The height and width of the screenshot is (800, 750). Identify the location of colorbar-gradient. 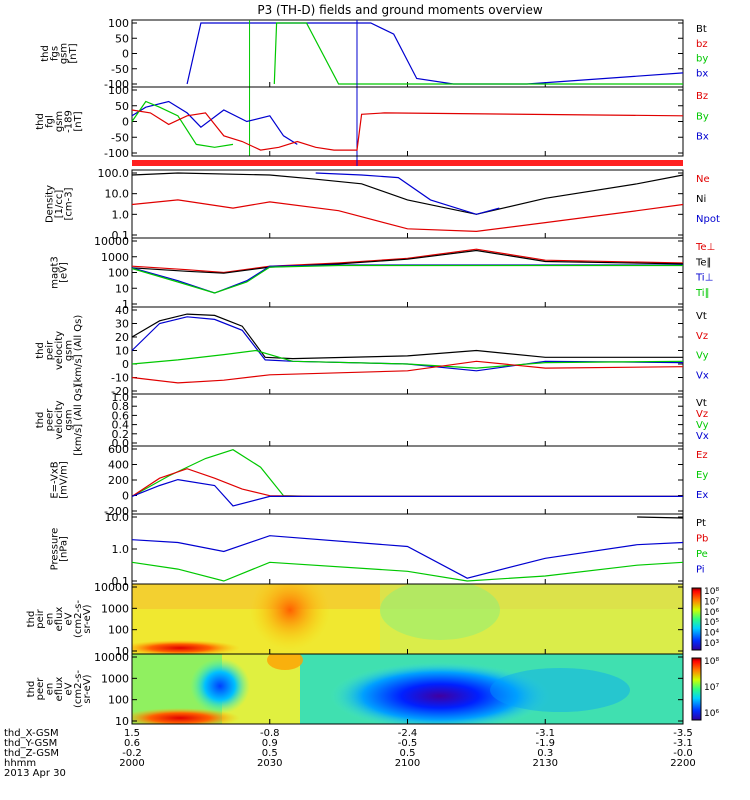
(696, 689).